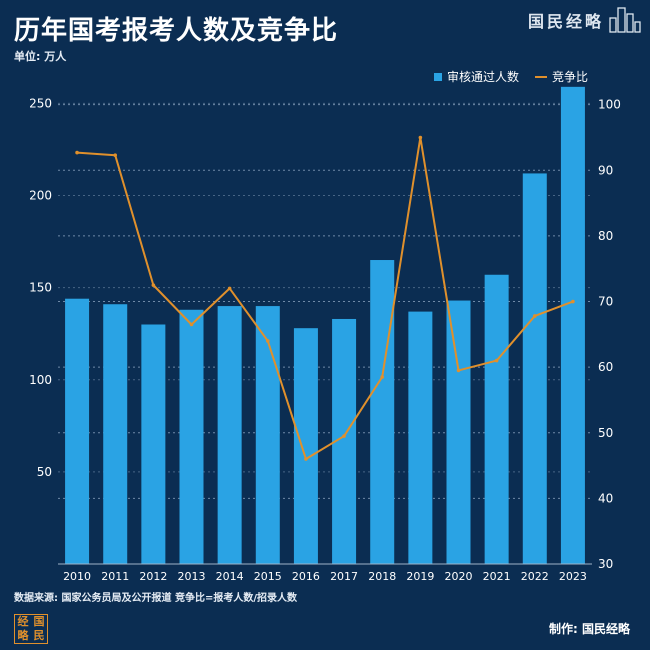 The image size is (650, 650). I want to click on y-right-tick-label: 80, so click(605, 236).